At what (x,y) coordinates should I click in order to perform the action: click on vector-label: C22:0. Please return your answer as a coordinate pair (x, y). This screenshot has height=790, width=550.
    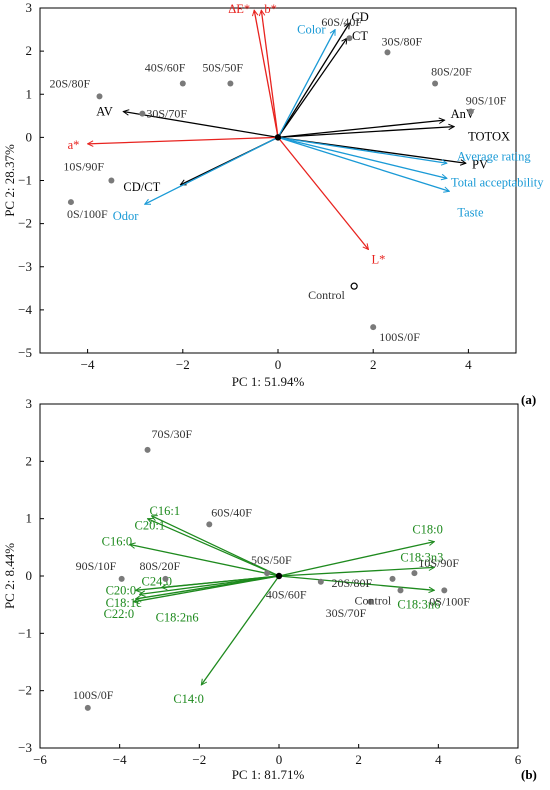
    Looking at the image, I should click on (119, 614).